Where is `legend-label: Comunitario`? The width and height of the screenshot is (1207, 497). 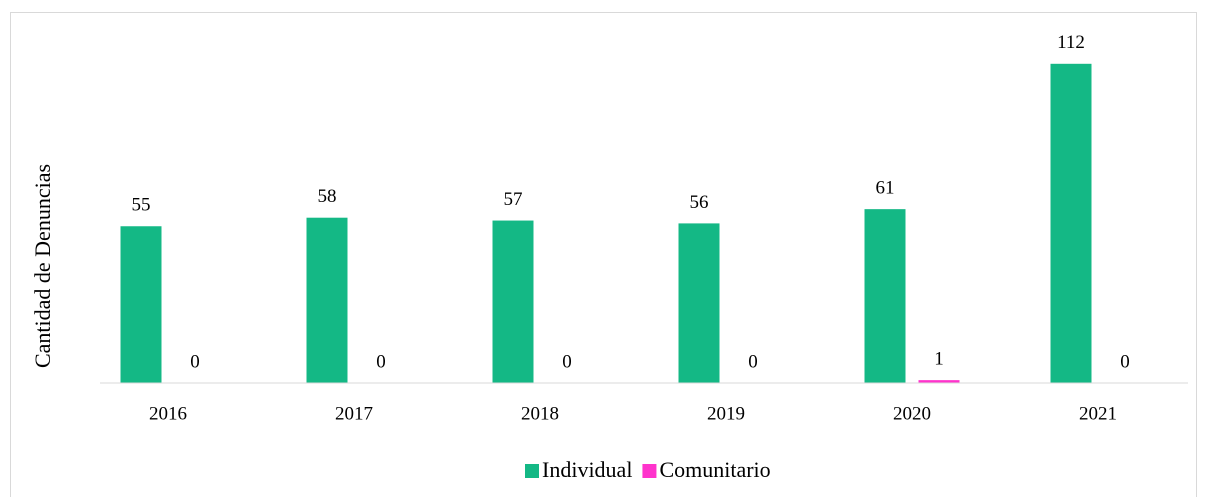
legend-label: Comunitario is located at coordinates (714, 469).